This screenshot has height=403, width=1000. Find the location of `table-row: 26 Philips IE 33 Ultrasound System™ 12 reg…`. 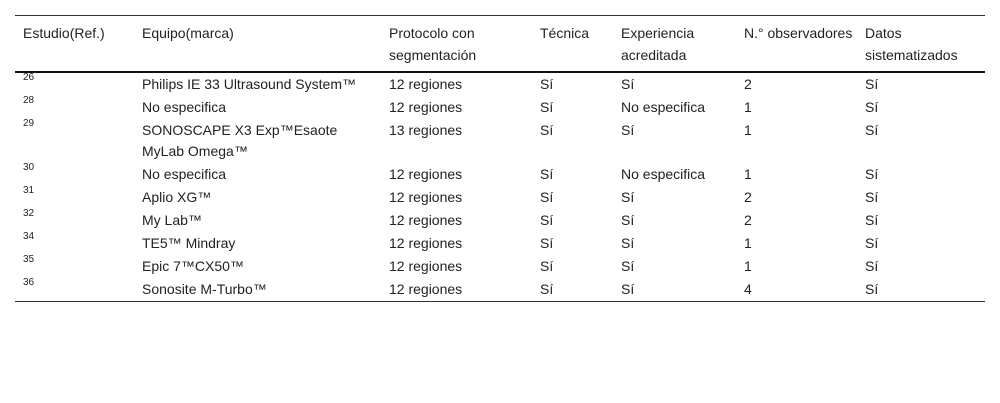

table-row: 26 Philips IE 33 Ultrasound System™ 12 reg… is located at coordinates (500, 84).